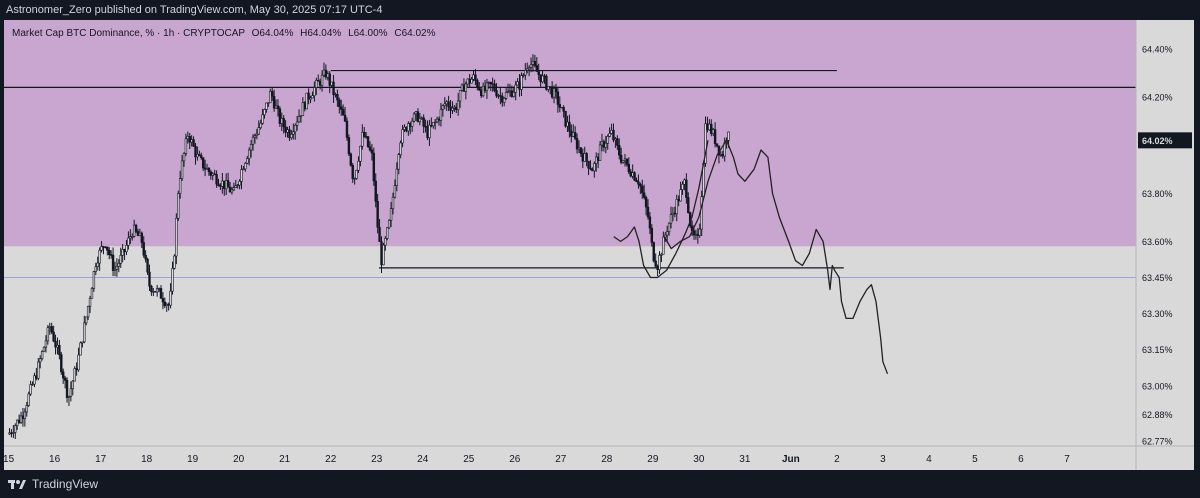  What do you see at coordinates (1157, 314) in the screenshot?
I see `y-tick-label: 63.30%` at bounding box center [1157, 314].